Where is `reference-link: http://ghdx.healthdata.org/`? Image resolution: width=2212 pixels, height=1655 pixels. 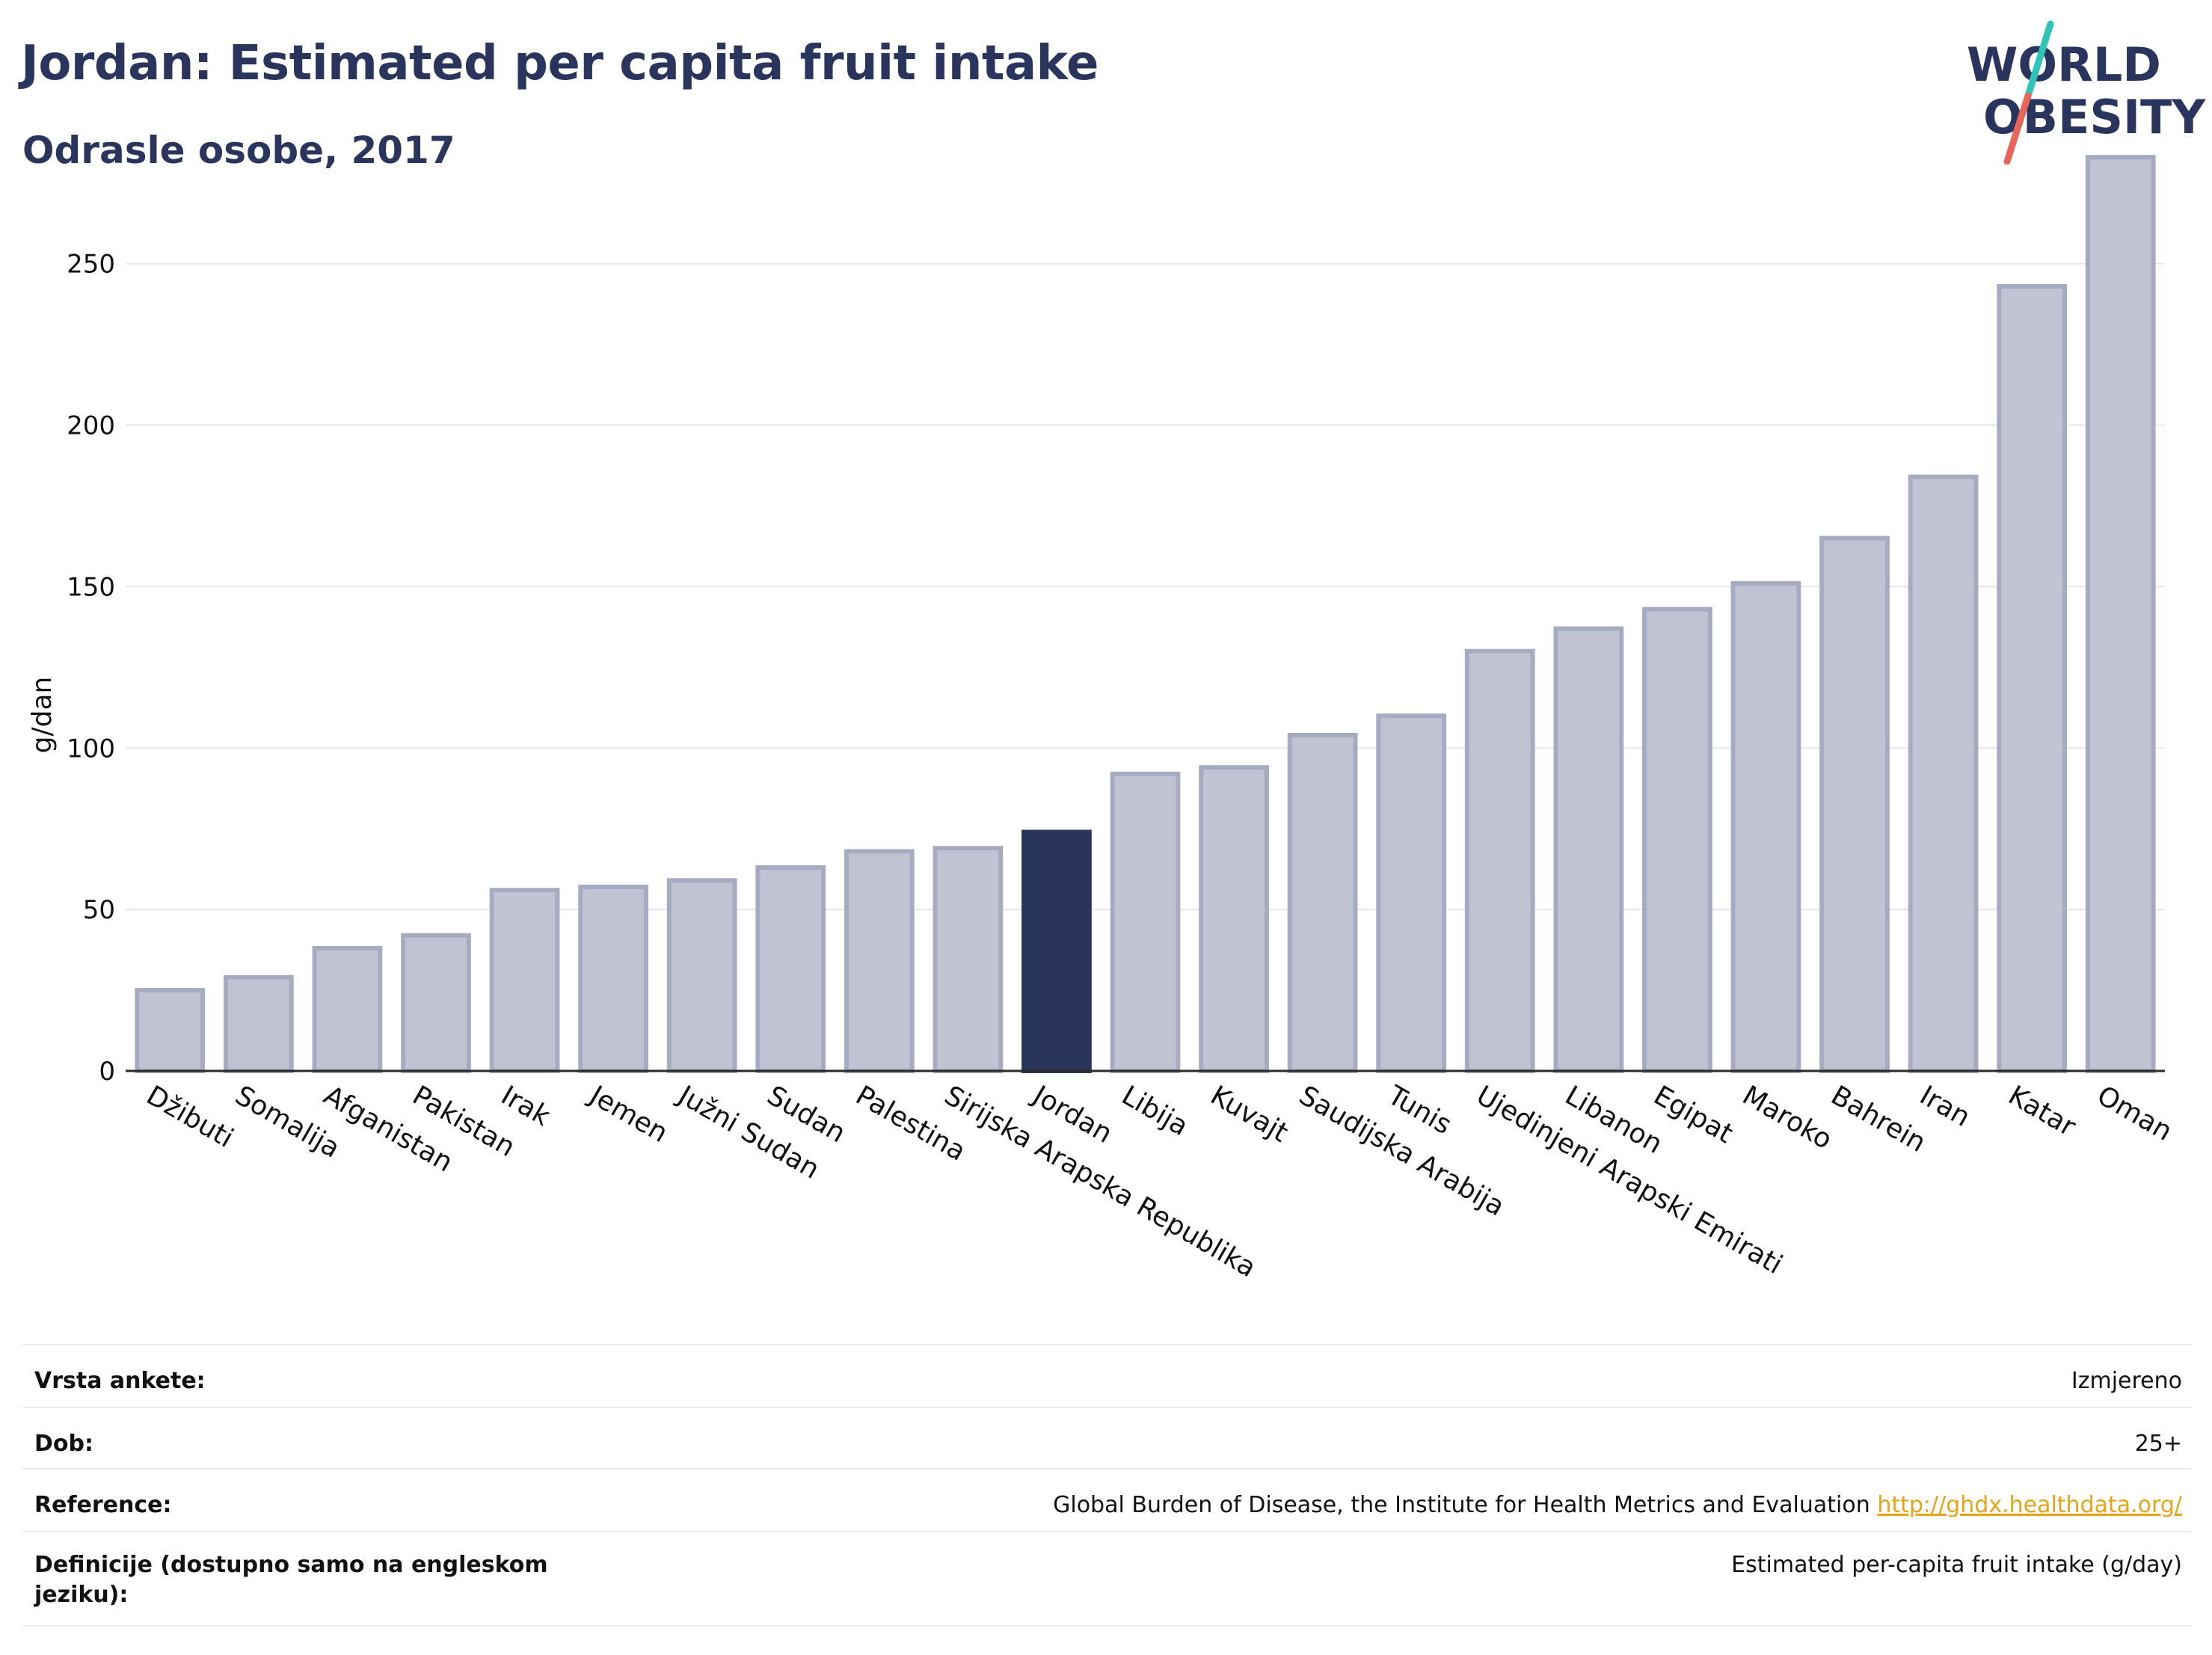
reference-link: http://ghdx.healthdata.org/ is located at coordinates (2029, 1505).